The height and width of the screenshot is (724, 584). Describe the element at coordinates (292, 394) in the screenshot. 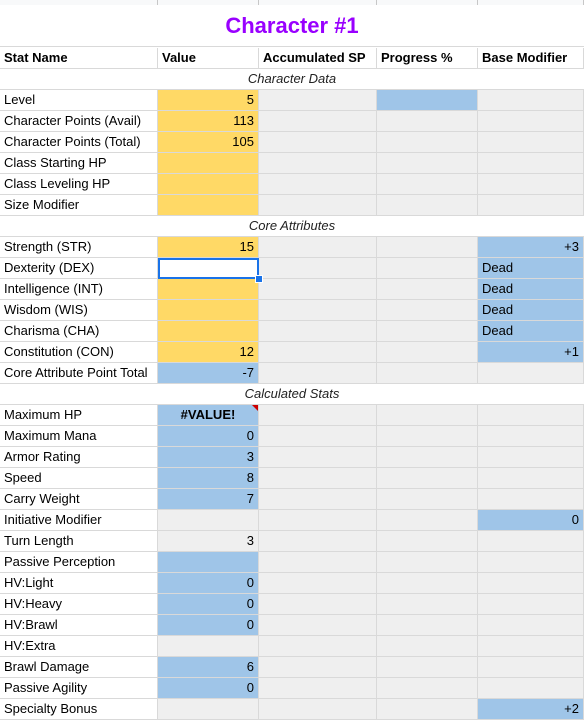

I see `section-calculated-stats: Calculated Stats` at that location.